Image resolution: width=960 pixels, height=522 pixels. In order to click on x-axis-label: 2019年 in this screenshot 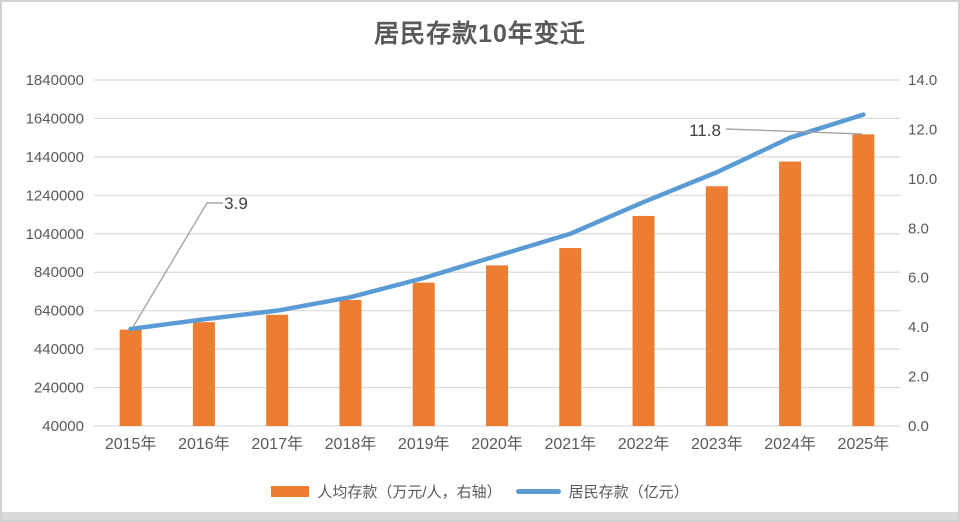, I will do `click(424, 444)`.